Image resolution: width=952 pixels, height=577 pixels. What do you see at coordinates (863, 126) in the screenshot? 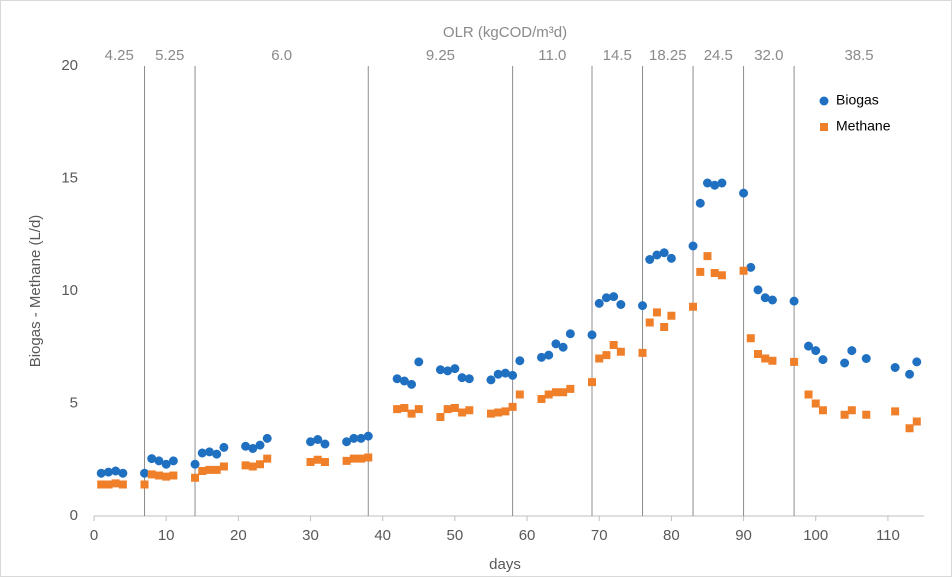
I see `legend-label: Methane` at bounding box center [863, 126].